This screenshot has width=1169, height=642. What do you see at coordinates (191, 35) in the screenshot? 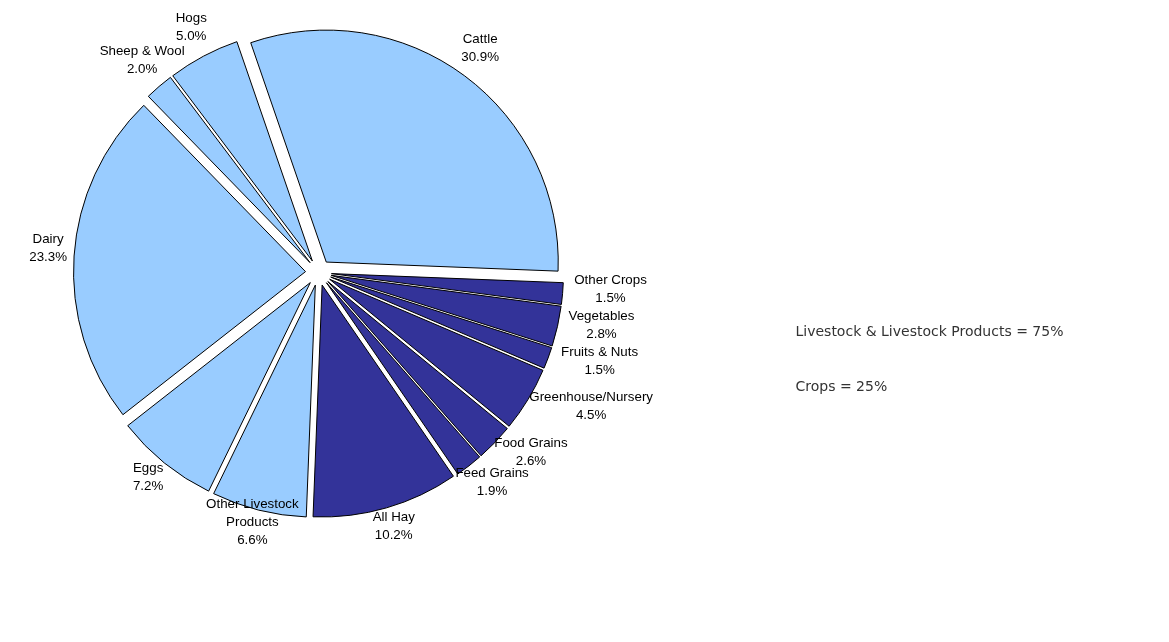
I see `data-label: 5.0%` at bounding box center [191, 35].